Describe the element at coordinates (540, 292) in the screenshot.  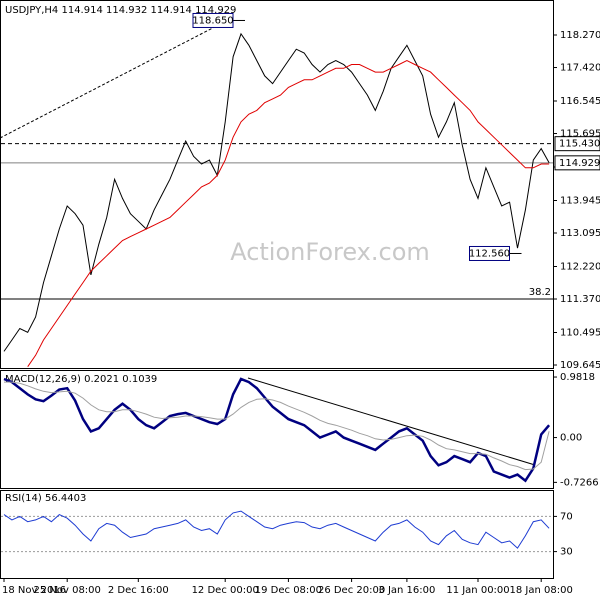
I see `level-label: 38.2` at that location.